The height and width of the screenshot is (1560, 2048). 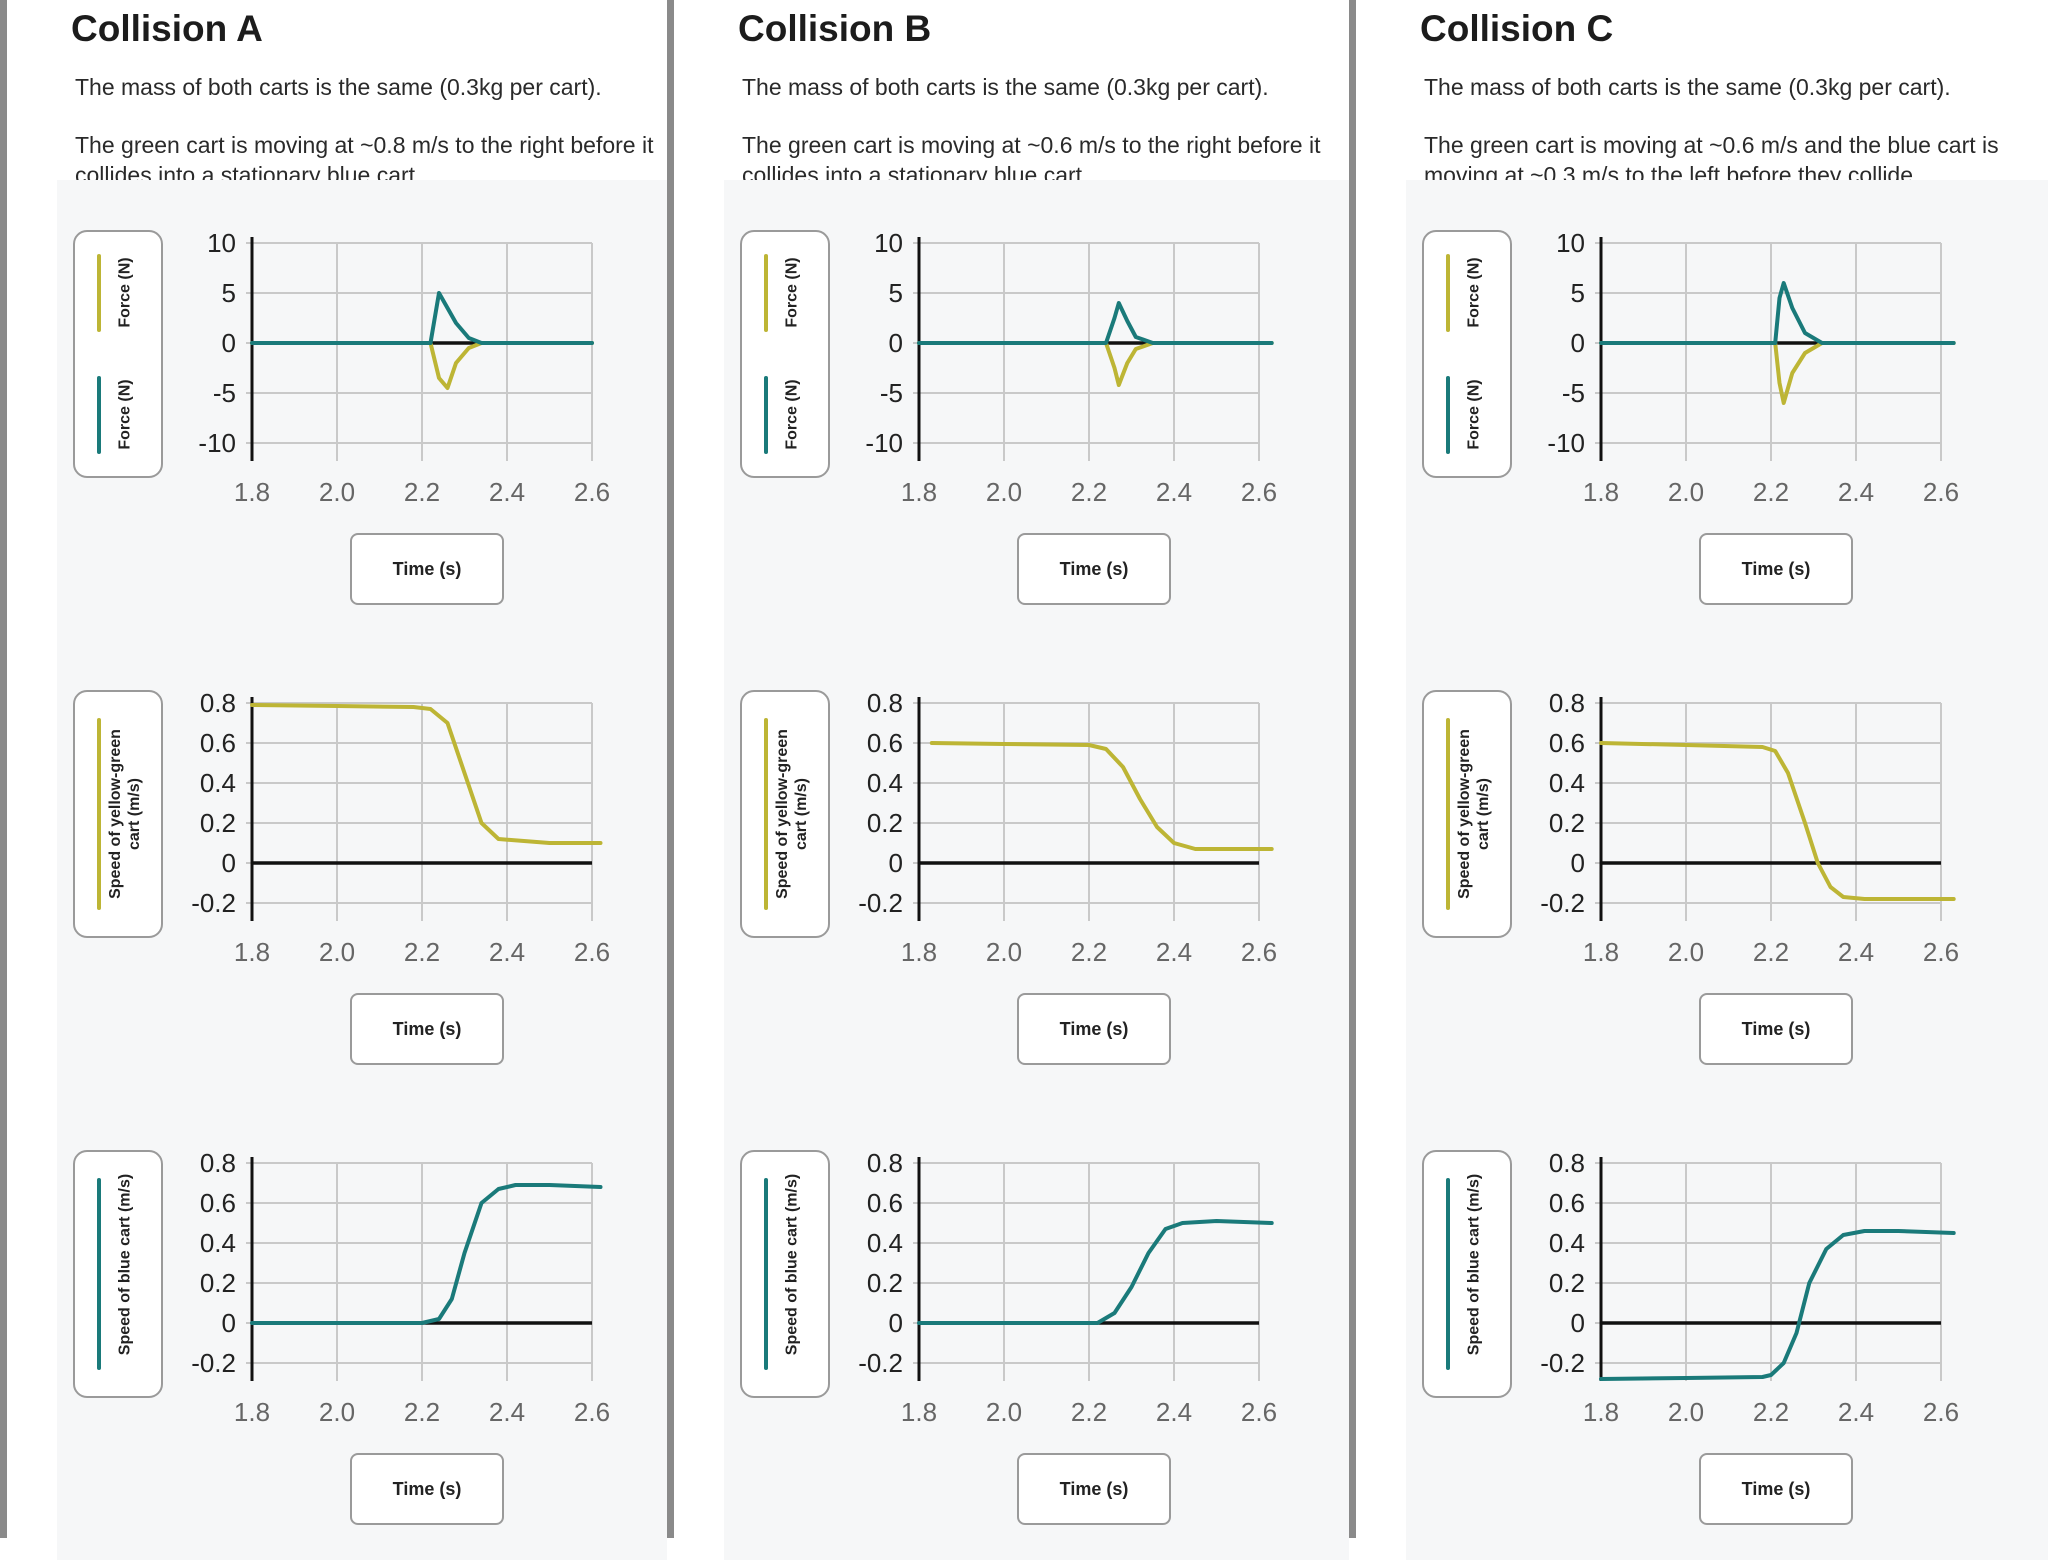 What do you see at coordinates (835, 28) in the screenshot?
I see `panel-title: Collision B` at bounding box center [835, 28].